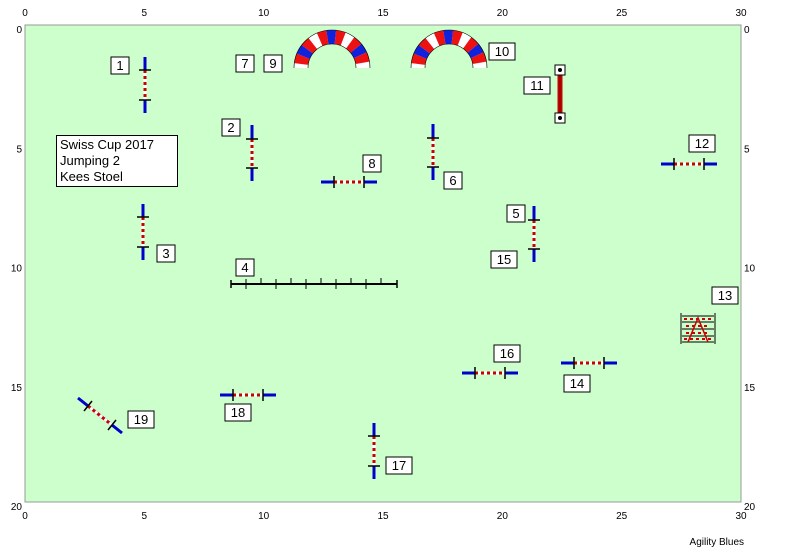 The width and height of the screenshot is (800, 550). Describe the element at coordinates (145, 516) in the screenshot. I see `x-tick-bottom: 5` at that location.